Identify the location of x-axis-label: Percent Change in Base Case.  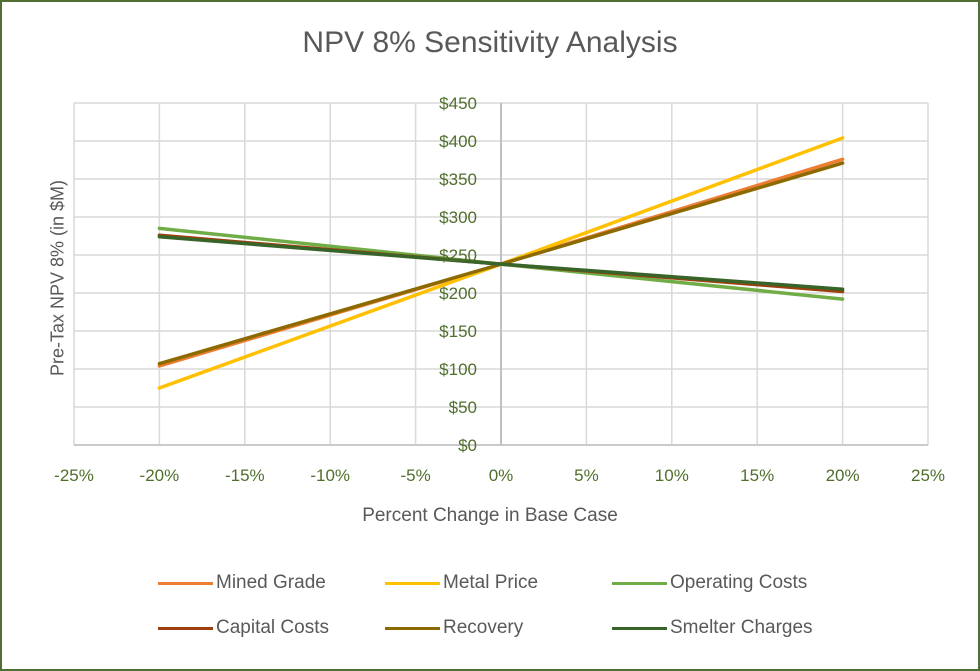
(490, 515).